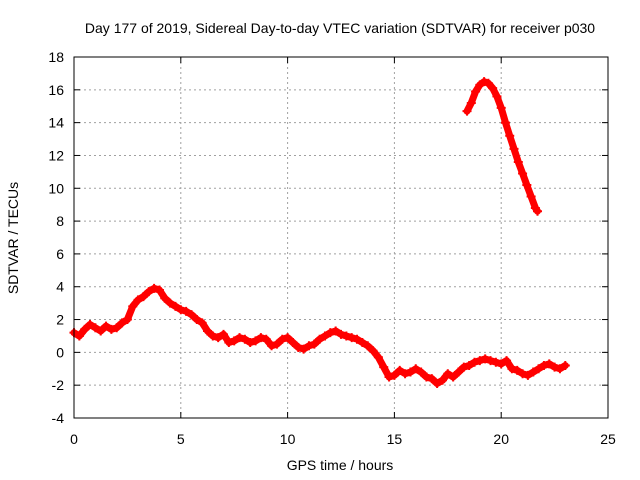 The height and width of the screenshot is (480, 640). I want to click on y-tick-label: 8, so click(60, 221).